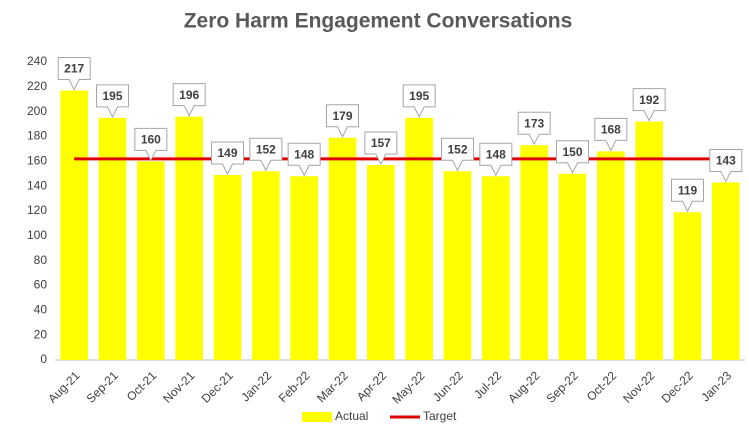 This screenshot has width=749, height=426. I want to click on x-tick-label: Jan-23, so click(716, 386).